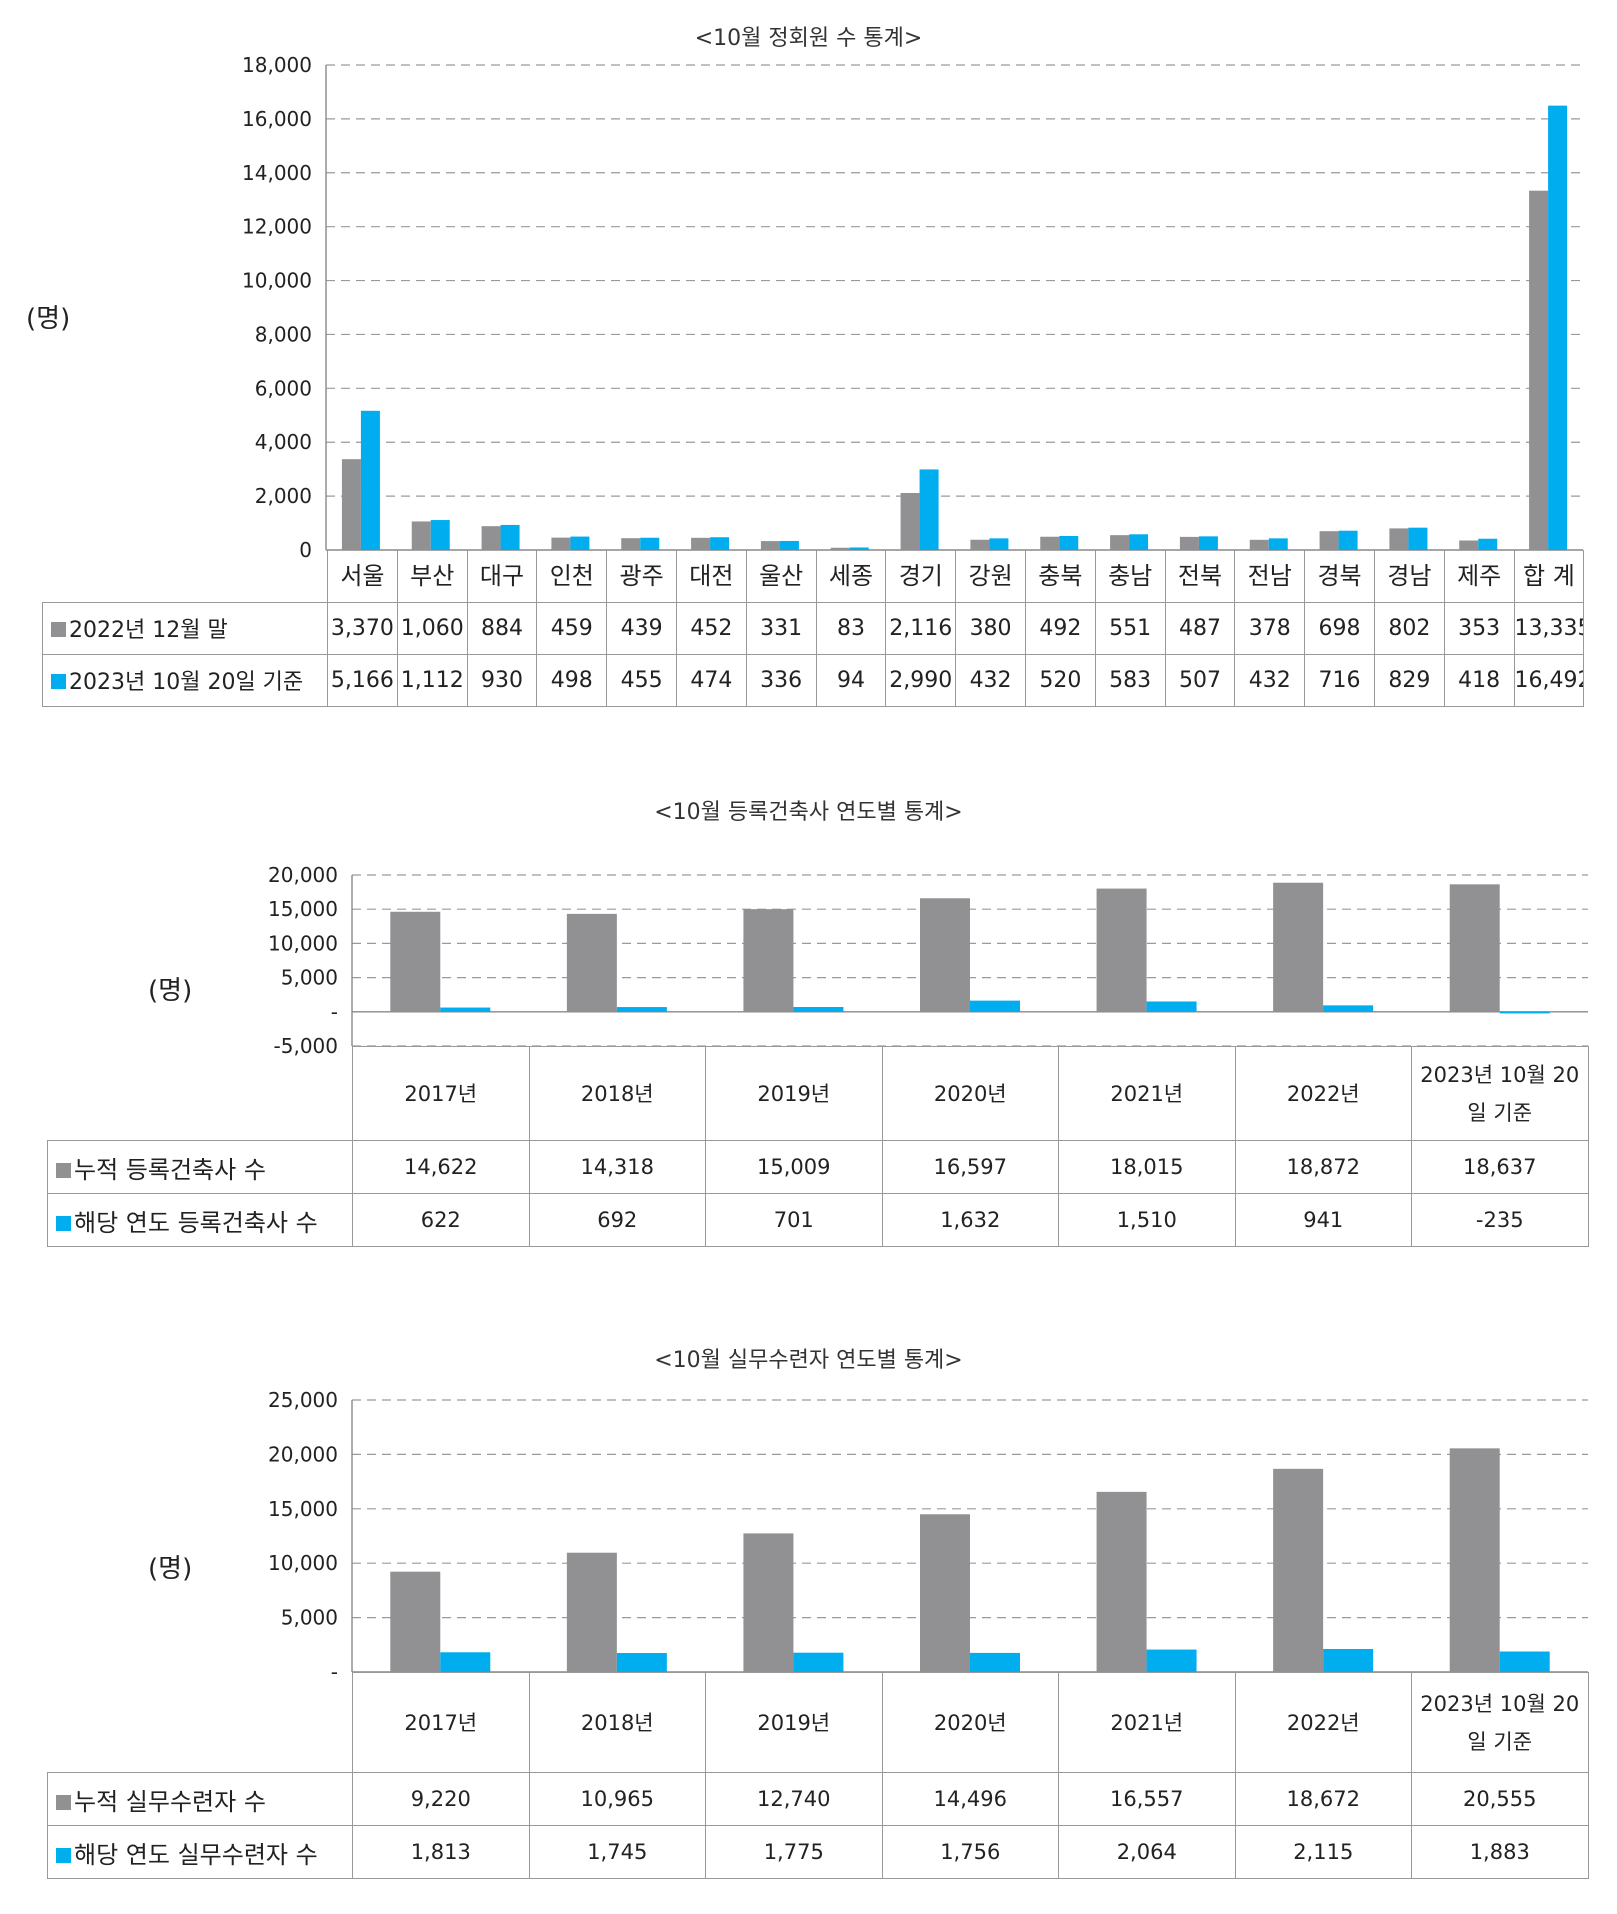 Image resolution: width=1617 pixels, height=1914 pixels. I want to click on data-value: -235, so click(1500, 1220).